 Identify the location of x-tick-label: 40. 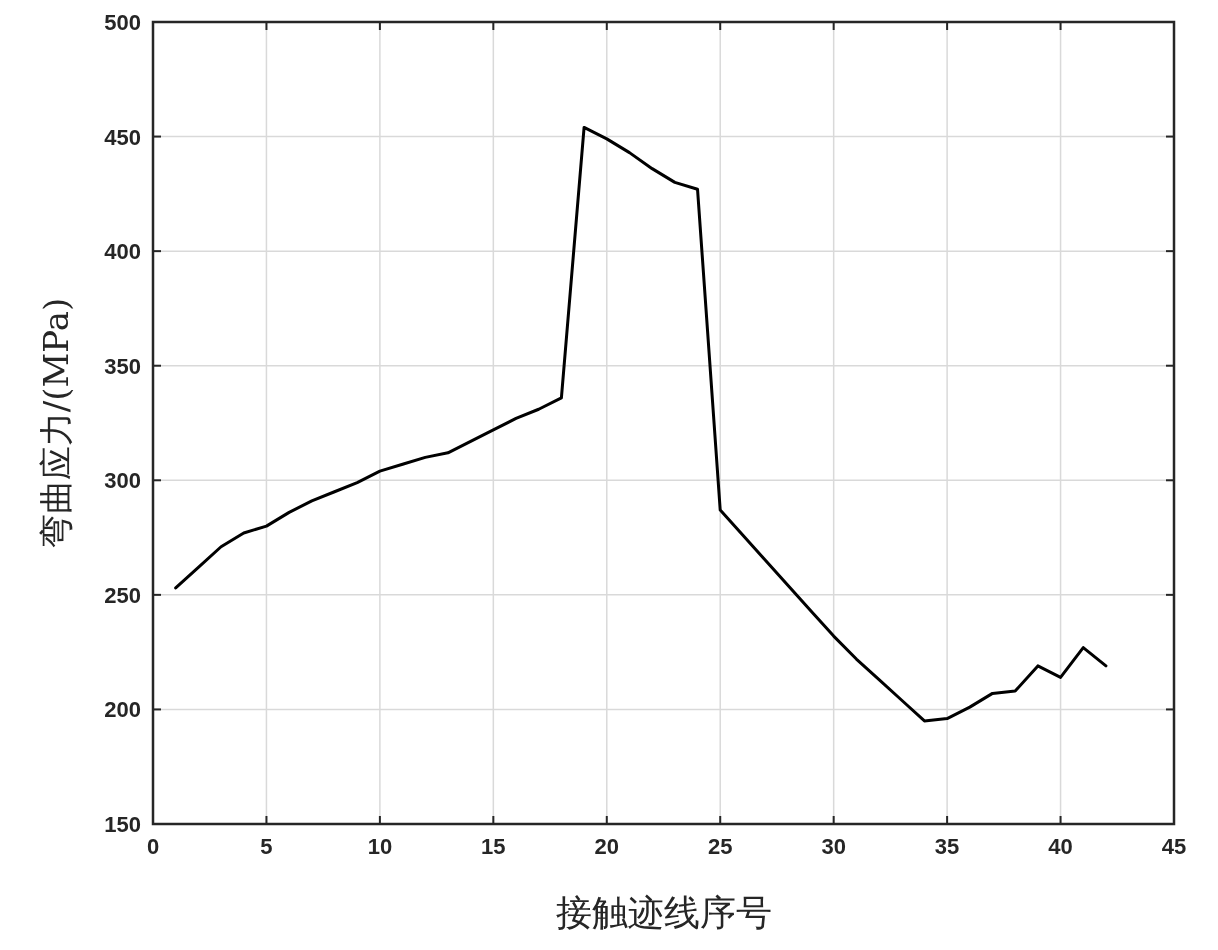
(1060, 846).